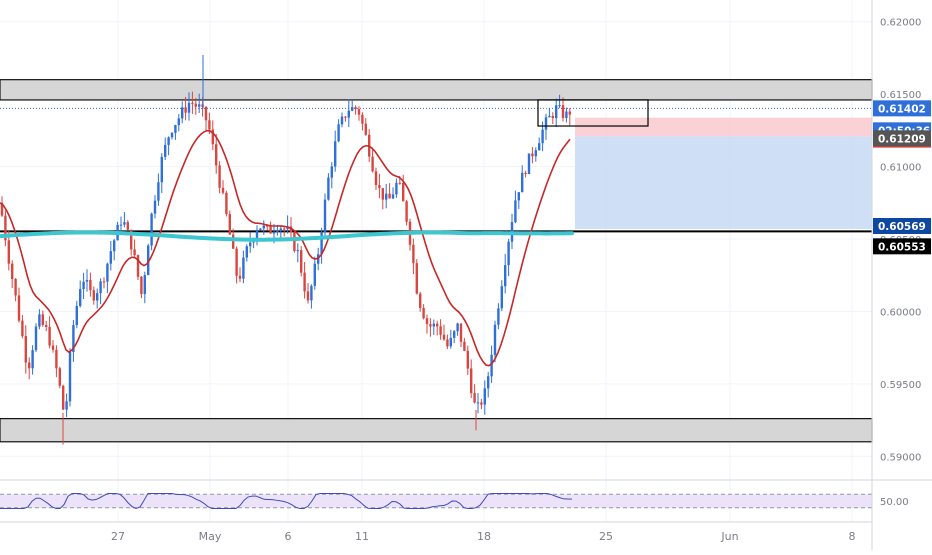  I want to click on resistance-zone, so click(436, 90).